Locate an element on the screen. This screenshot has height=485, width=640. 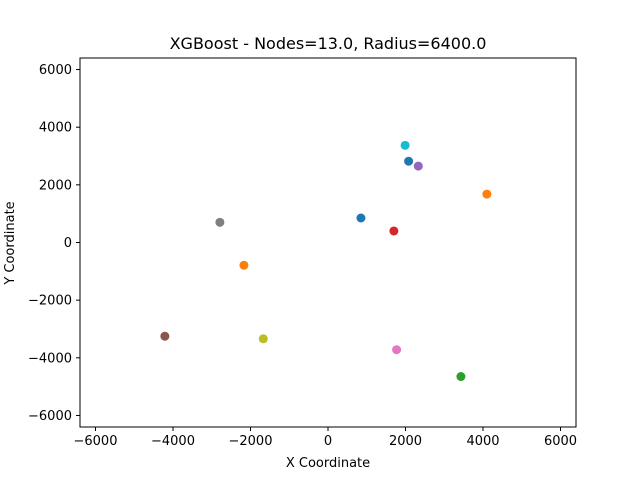
x-tick-label: 6000 is located at coordinates (560, 441).